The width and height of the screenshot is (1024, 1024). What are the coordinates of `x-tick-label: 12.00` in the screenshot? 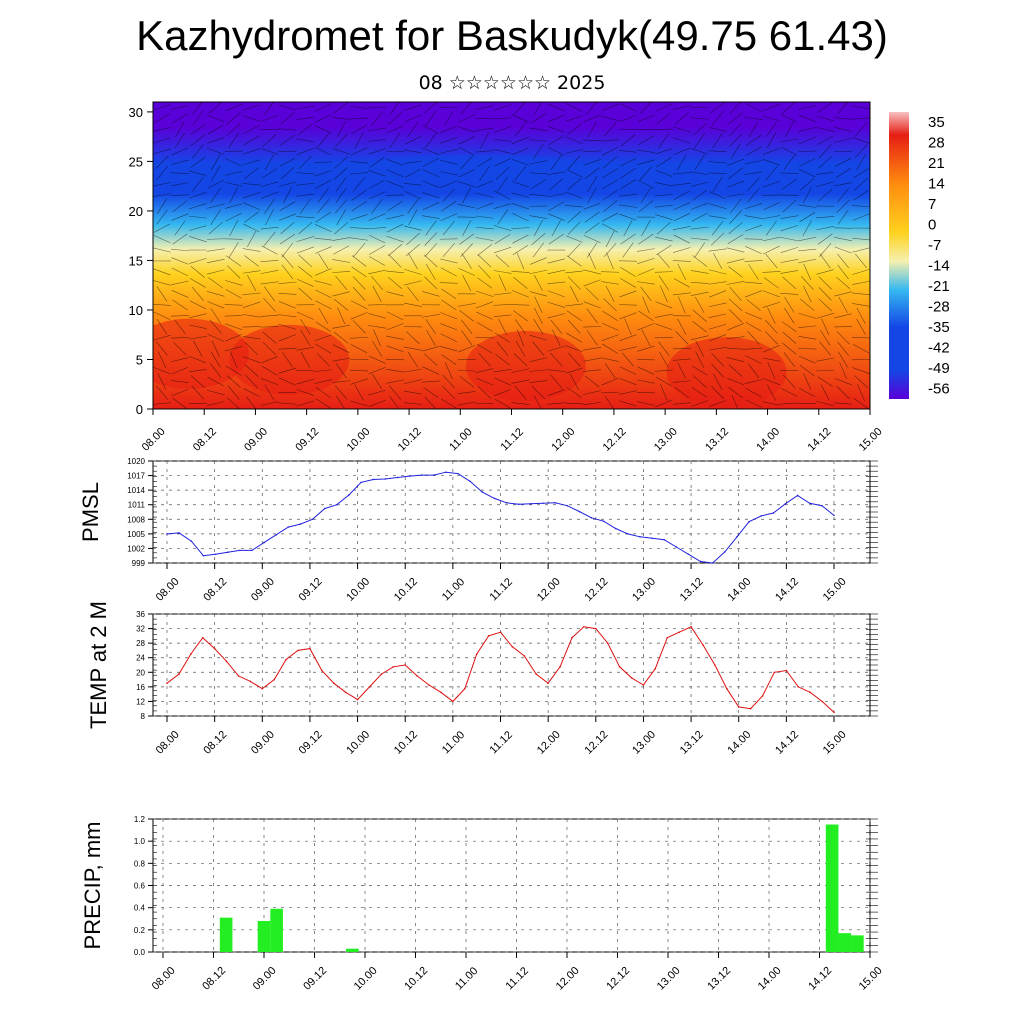 It's located at (549, 743).